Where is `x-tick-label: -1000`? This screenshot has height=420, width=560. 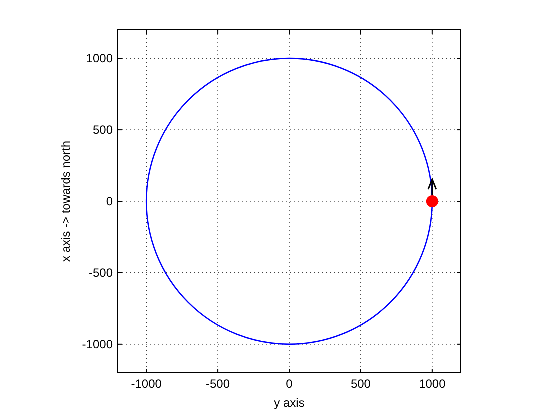 x-tick-label: -1000 is located at coordinates (146, 384).